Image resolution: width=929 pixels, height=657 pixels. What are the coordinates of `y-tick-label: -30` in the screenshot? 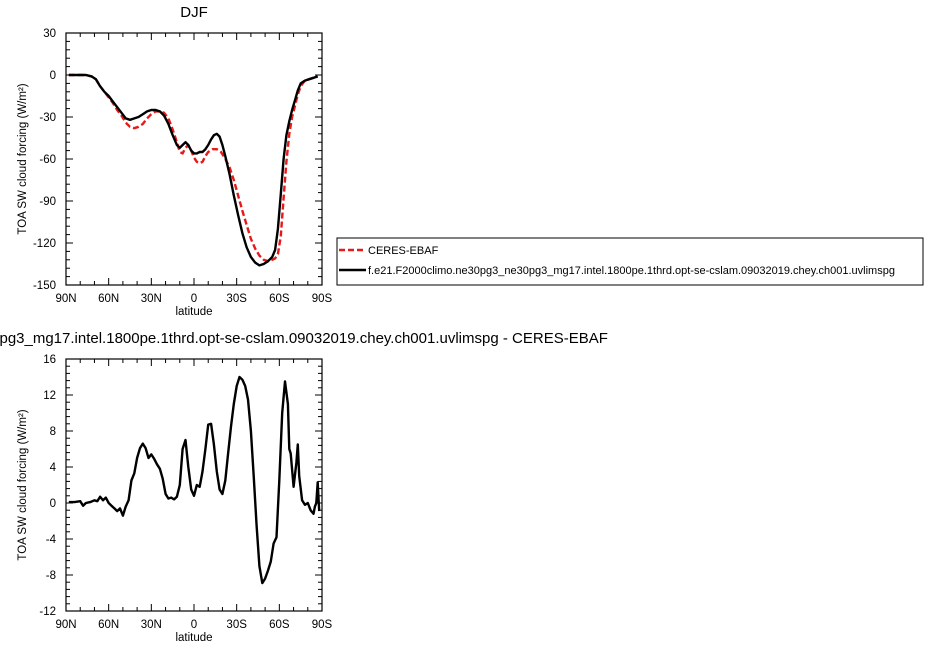 It's located at (47, 118).